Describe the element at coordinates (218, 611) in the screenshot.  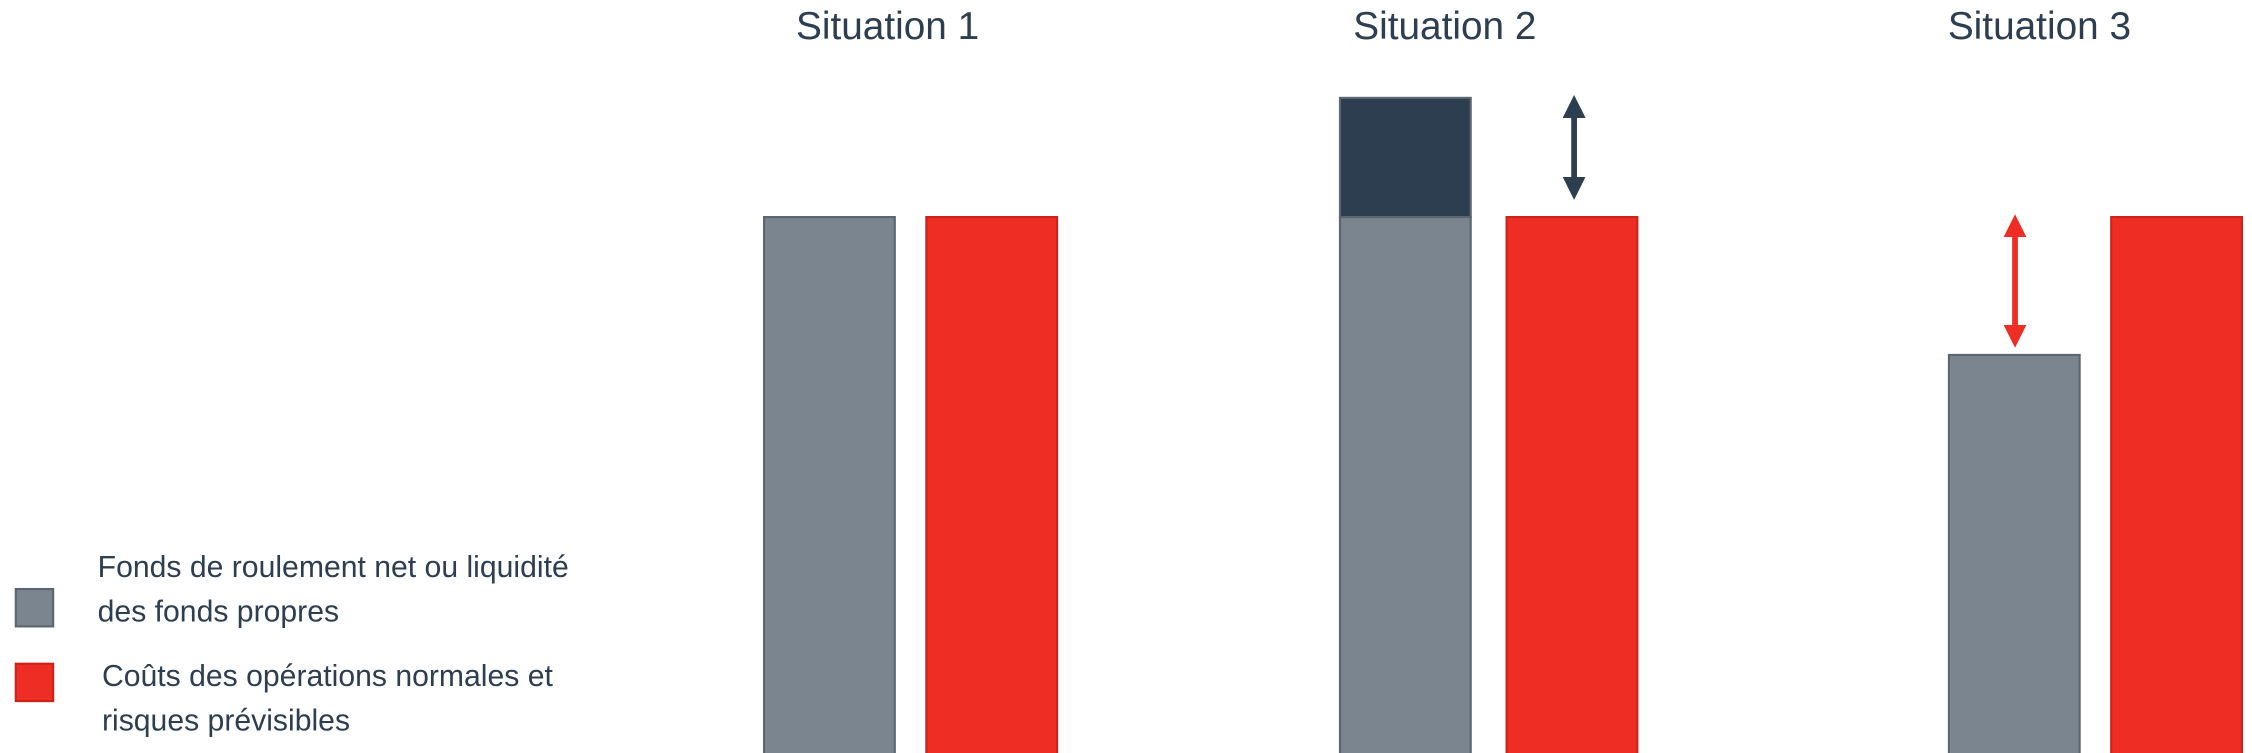
I see `legend-label: des fonds propres` at that location.